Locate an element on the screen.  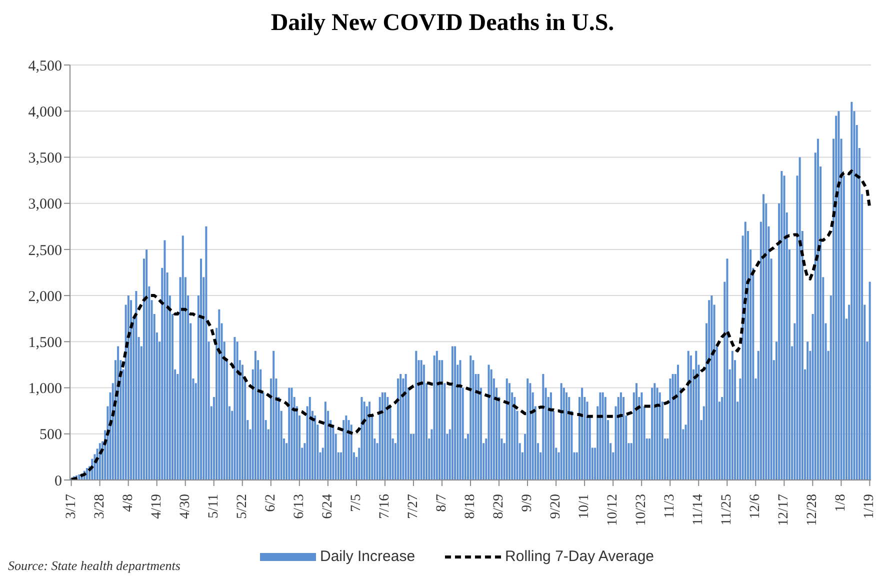
x-tick-label: 10/23 is located at coordinates (642, 510).